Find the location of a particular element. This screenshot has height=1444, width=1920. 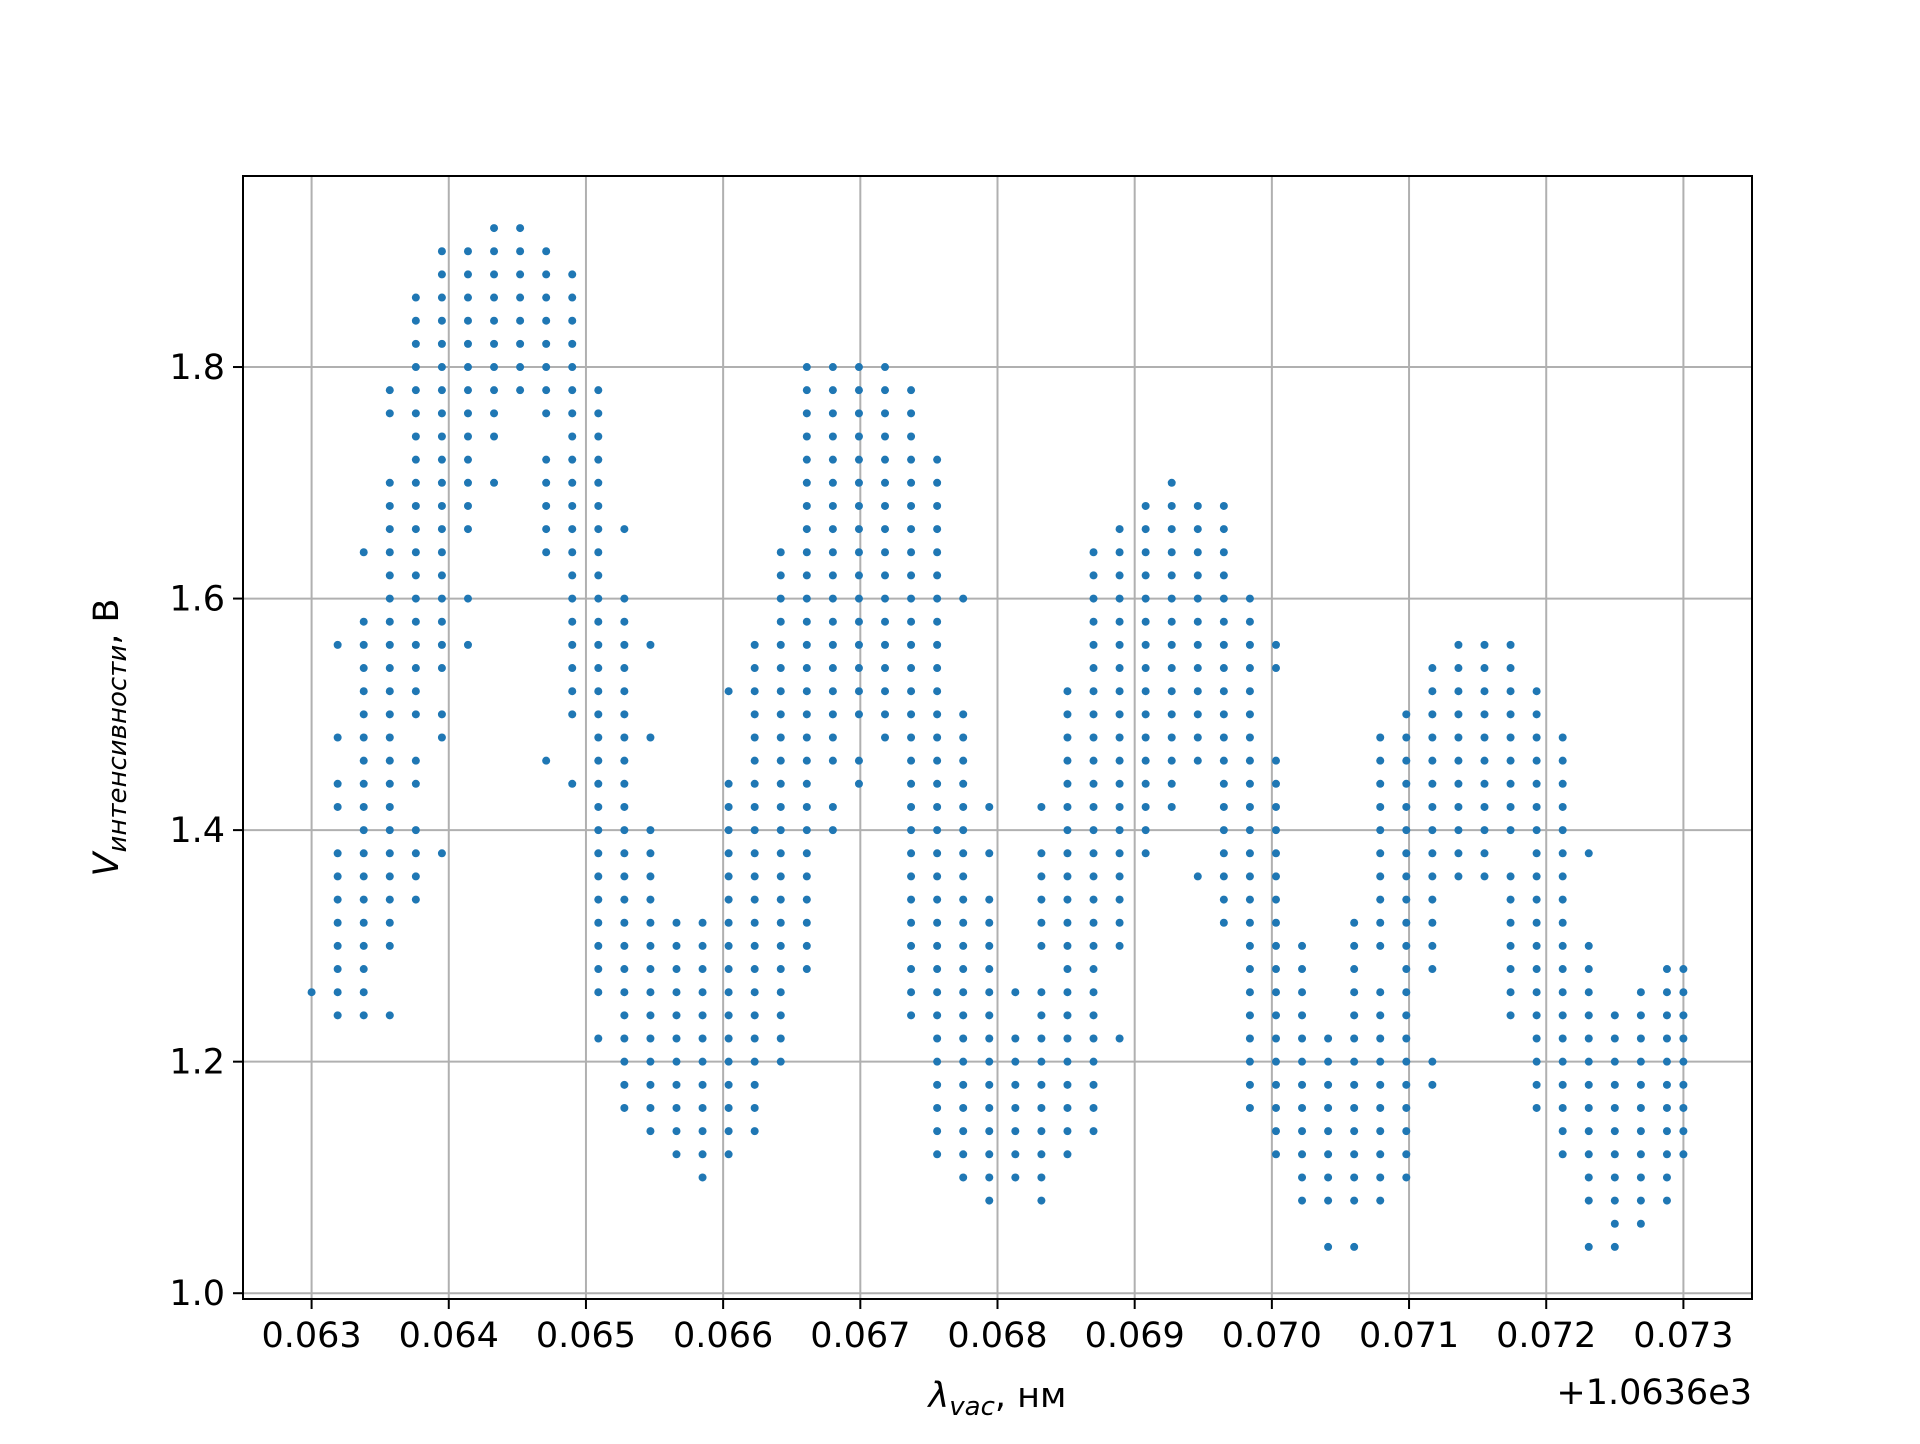

y-axis-label-rest: , В is located at coordinates (107, 621).